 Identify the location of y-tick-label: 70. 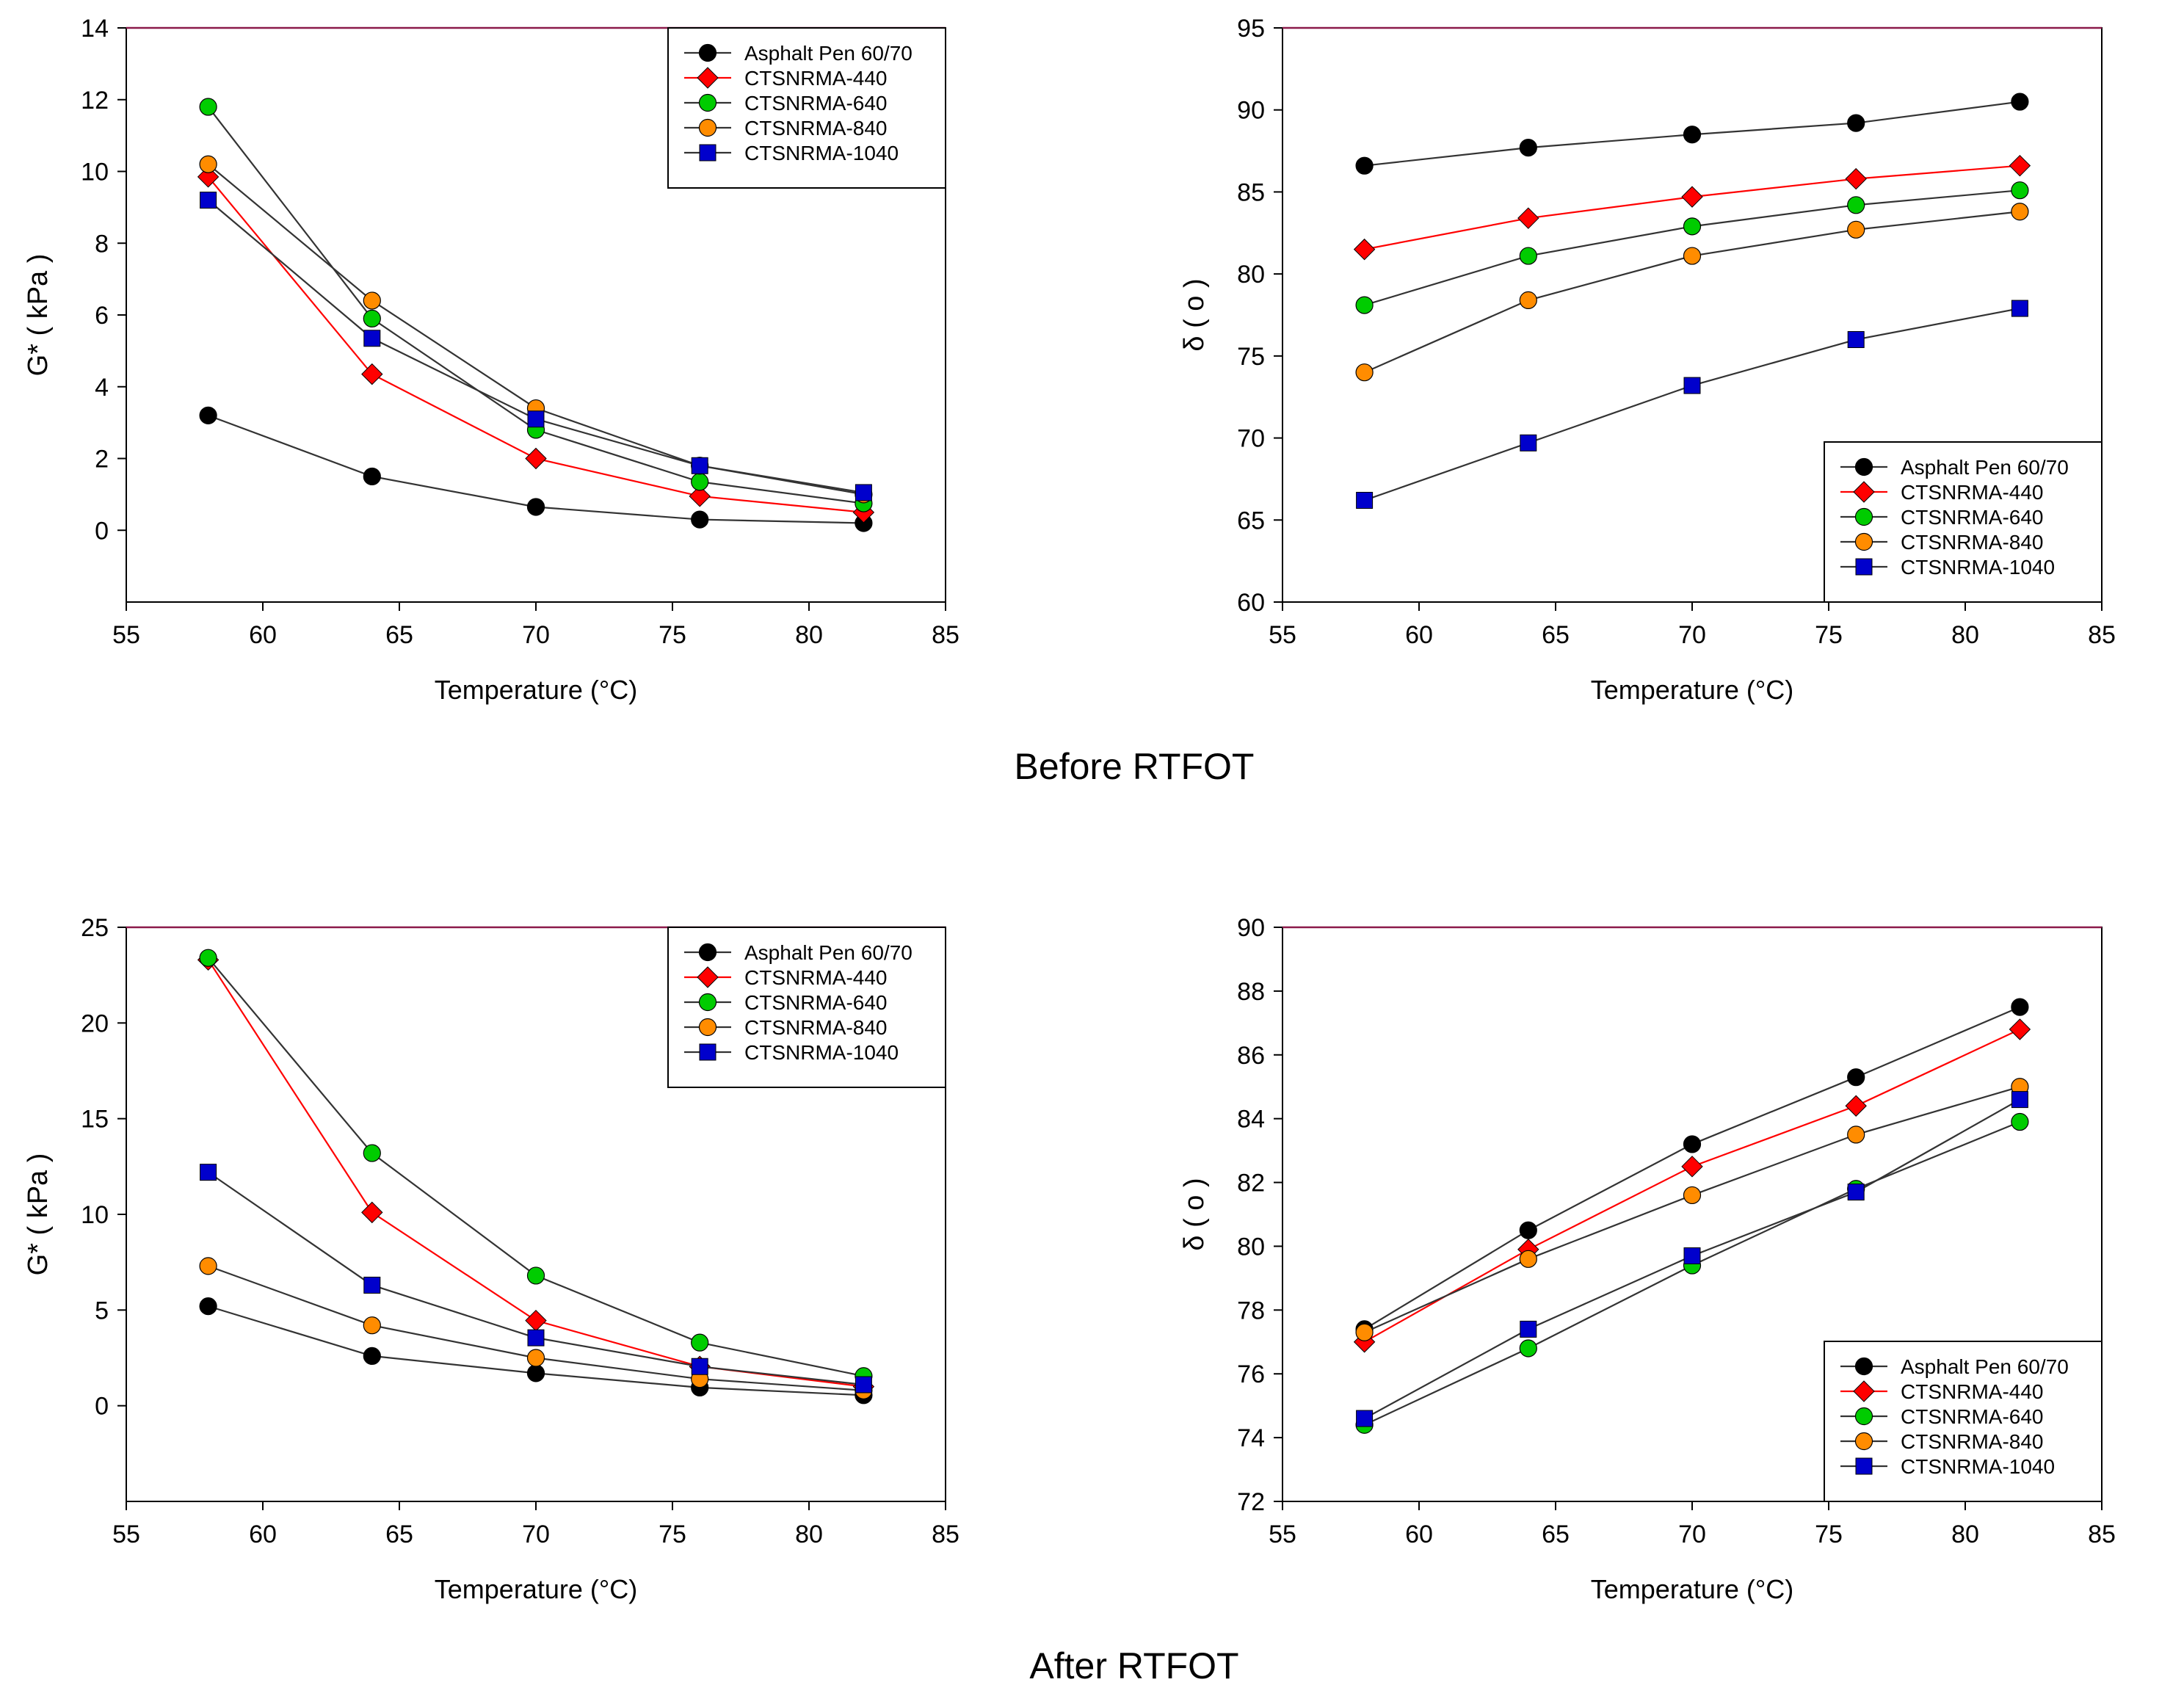
(1251, 439).